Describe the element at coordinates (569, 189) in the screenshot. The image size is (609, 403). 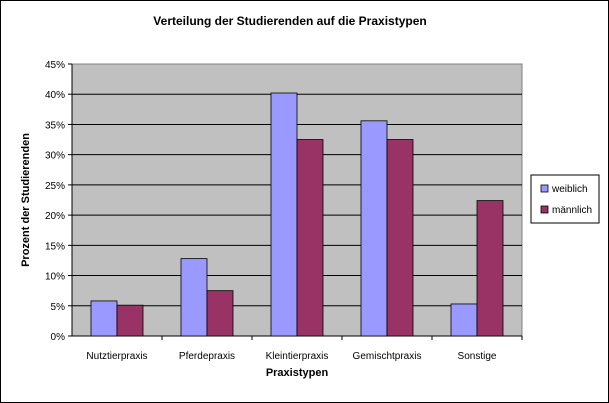
I see `legend-label-weiblich: weiblich` at that location.